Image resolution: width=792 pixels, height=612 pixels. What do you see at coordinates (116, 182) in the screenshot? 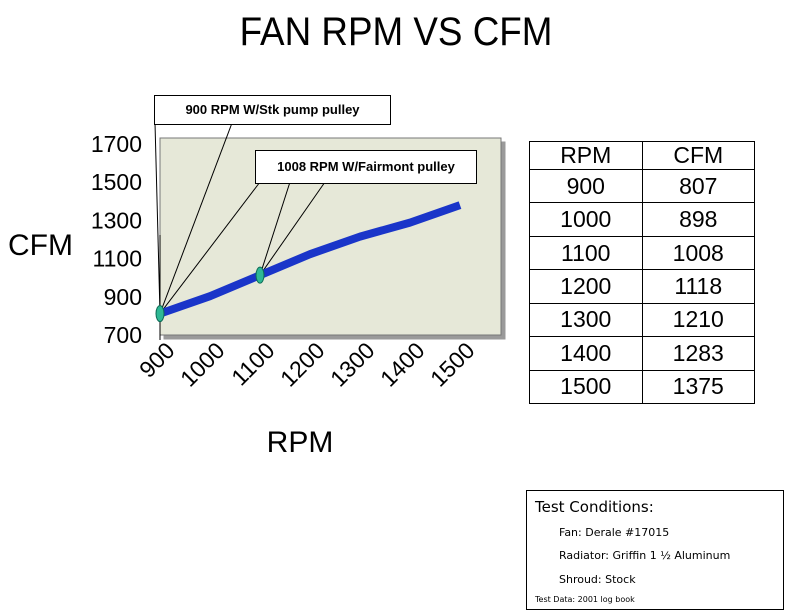
I see `y-tick-label: 1500` at bounding box center [116, 182].